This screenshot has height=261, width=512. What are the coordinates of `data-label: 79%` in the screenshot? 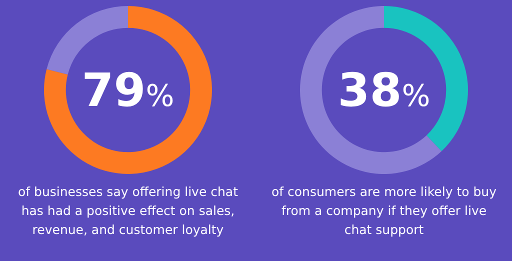 It's located at (128, 90).